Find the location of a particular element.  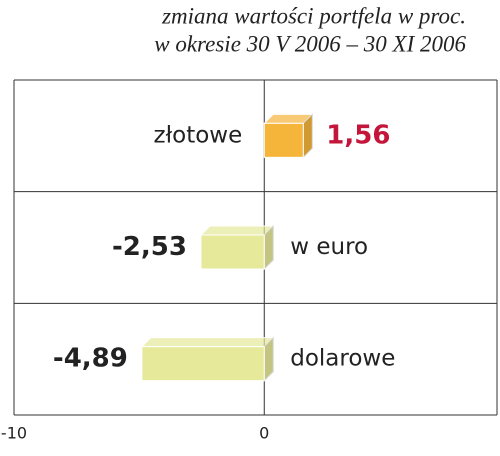

category-label: w euro is located at coordinates (329, 247).